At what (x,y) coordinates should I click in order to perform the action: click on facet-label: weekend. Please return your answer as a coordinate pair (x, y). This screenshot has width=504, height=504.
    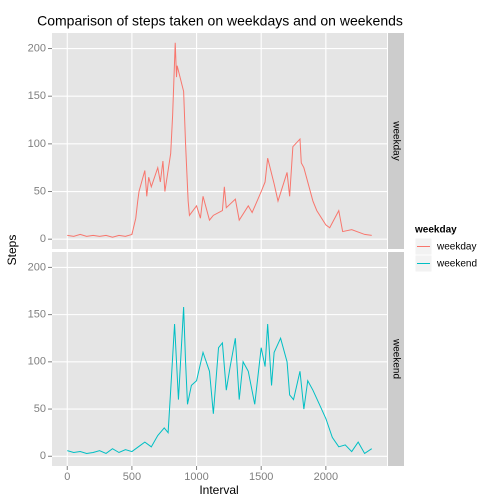
    Looking at the image, I should click on (395, 358).